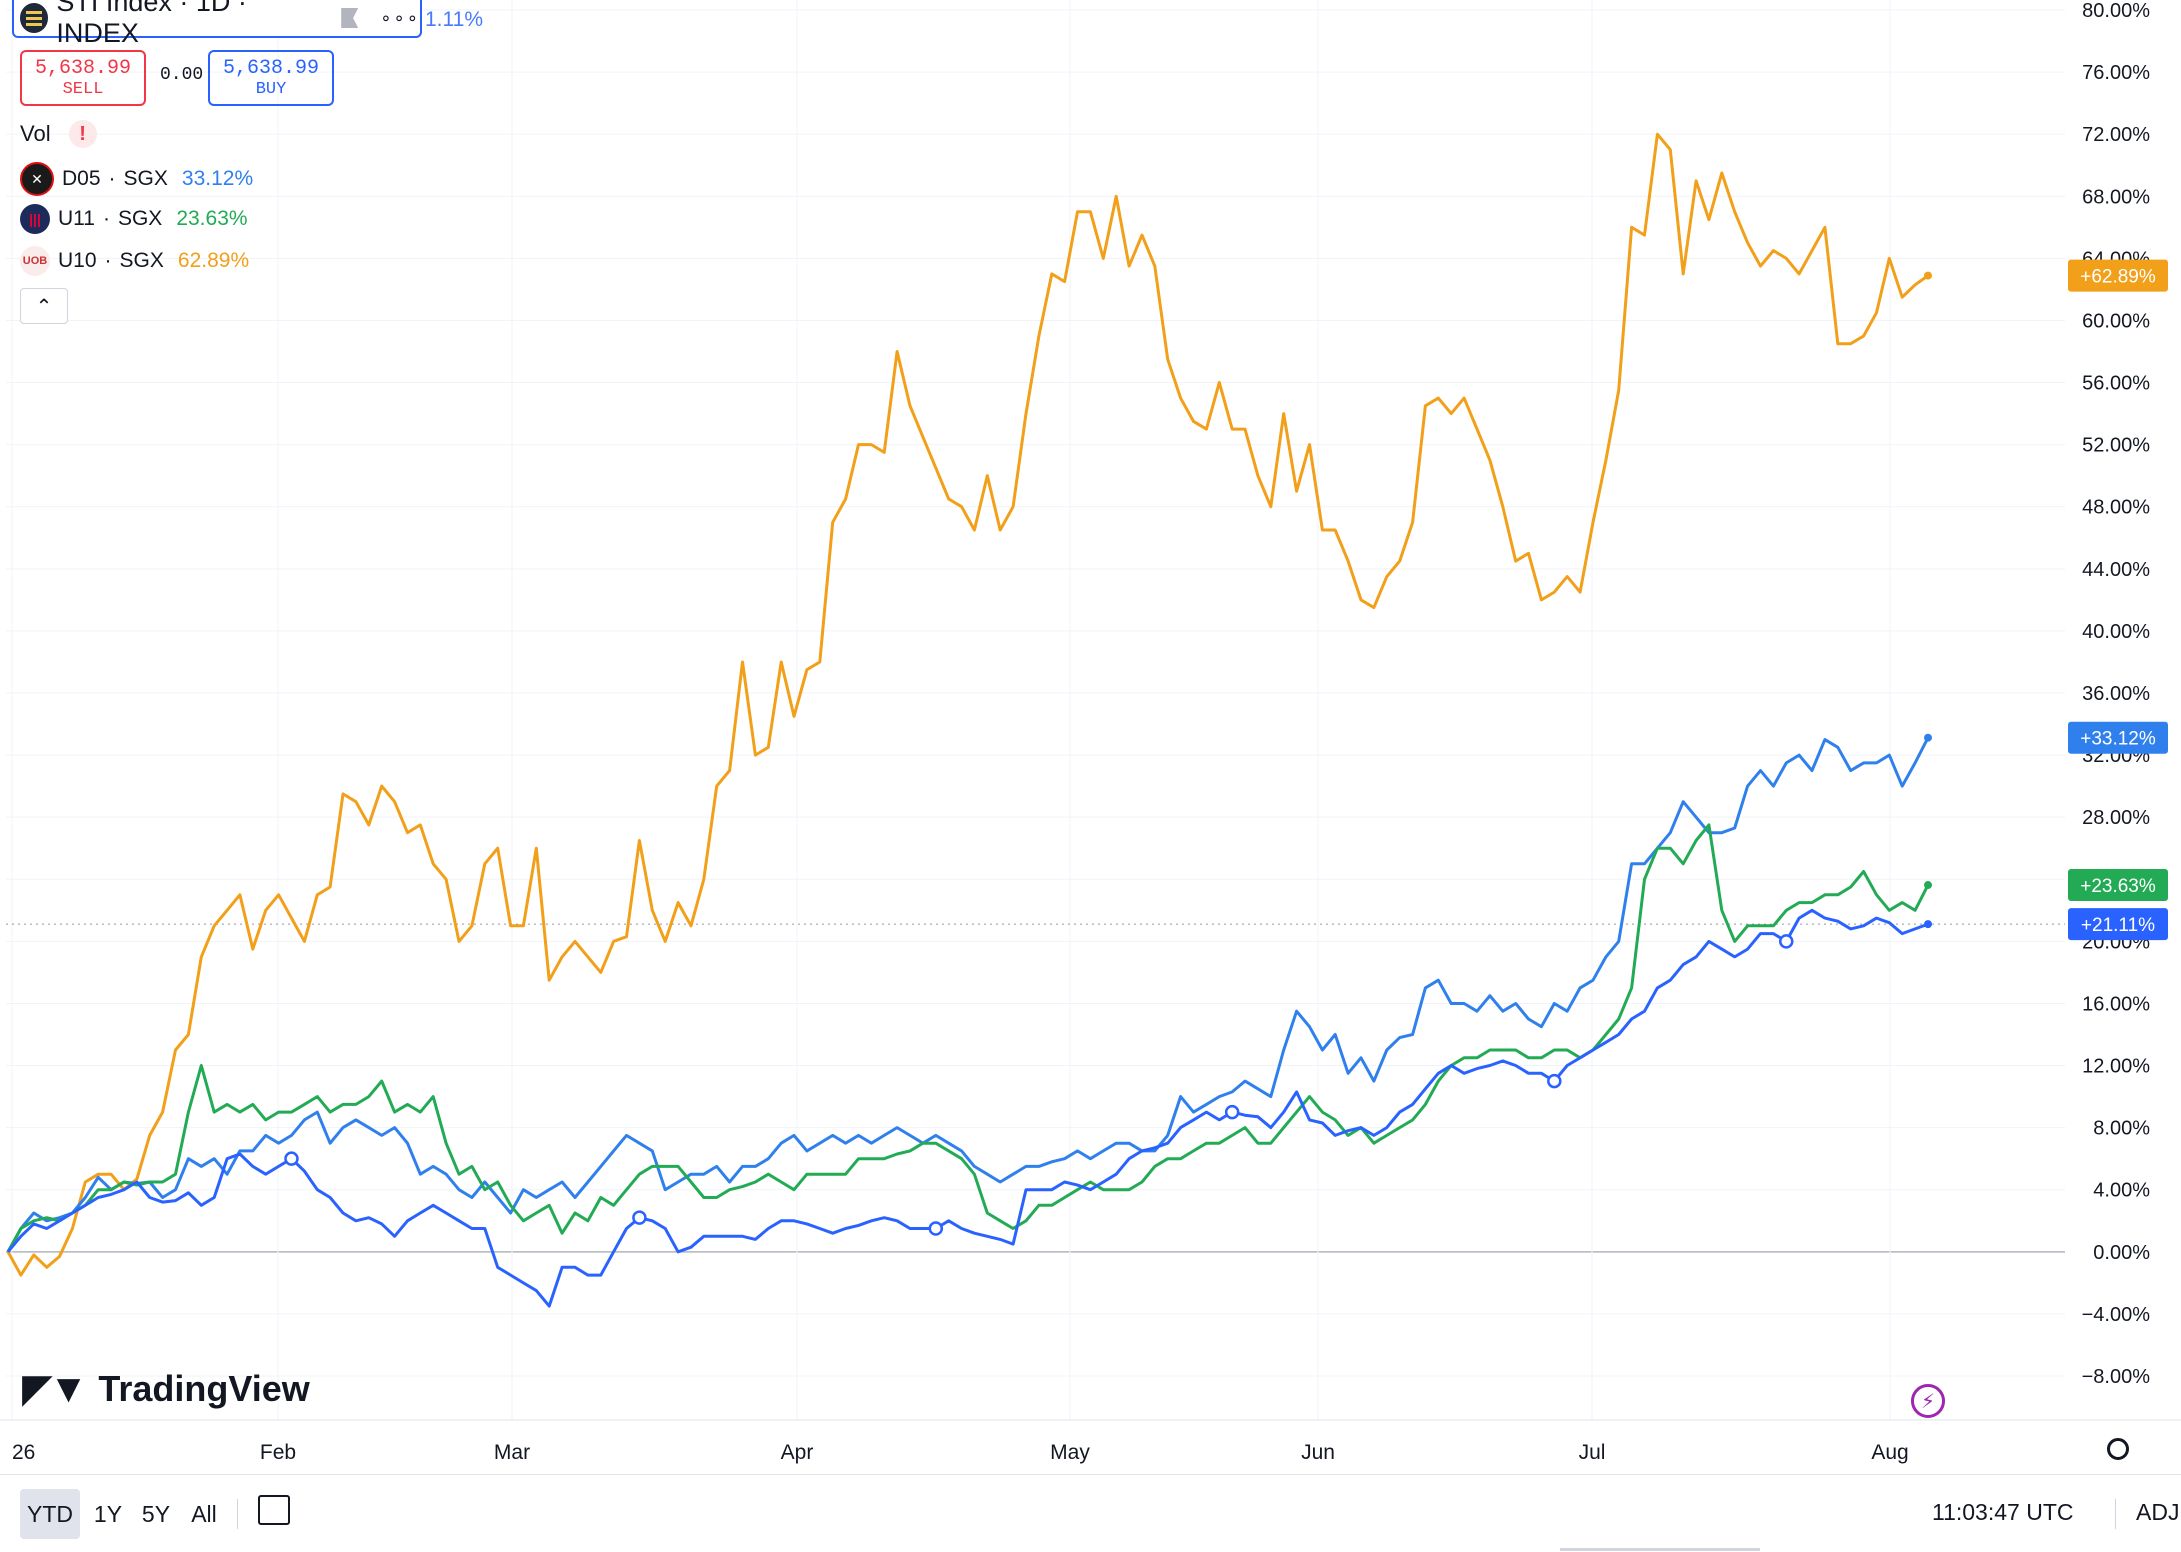 This screenshot has width=2181, height=1552. I want to click on last-value-label: +21.11%, so click(2118, 925).